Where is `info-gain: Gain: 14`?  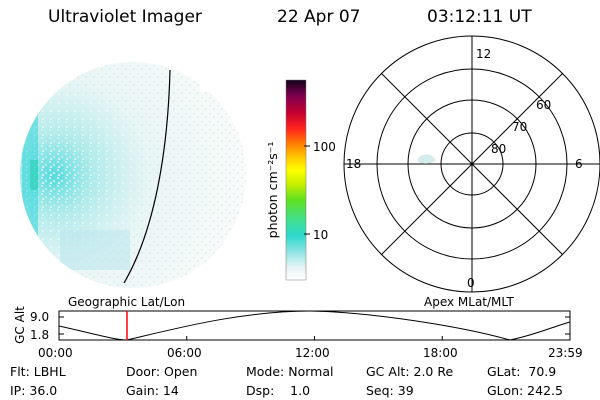
info-gain: Gain: 14 is located at coordinates (152, 390).